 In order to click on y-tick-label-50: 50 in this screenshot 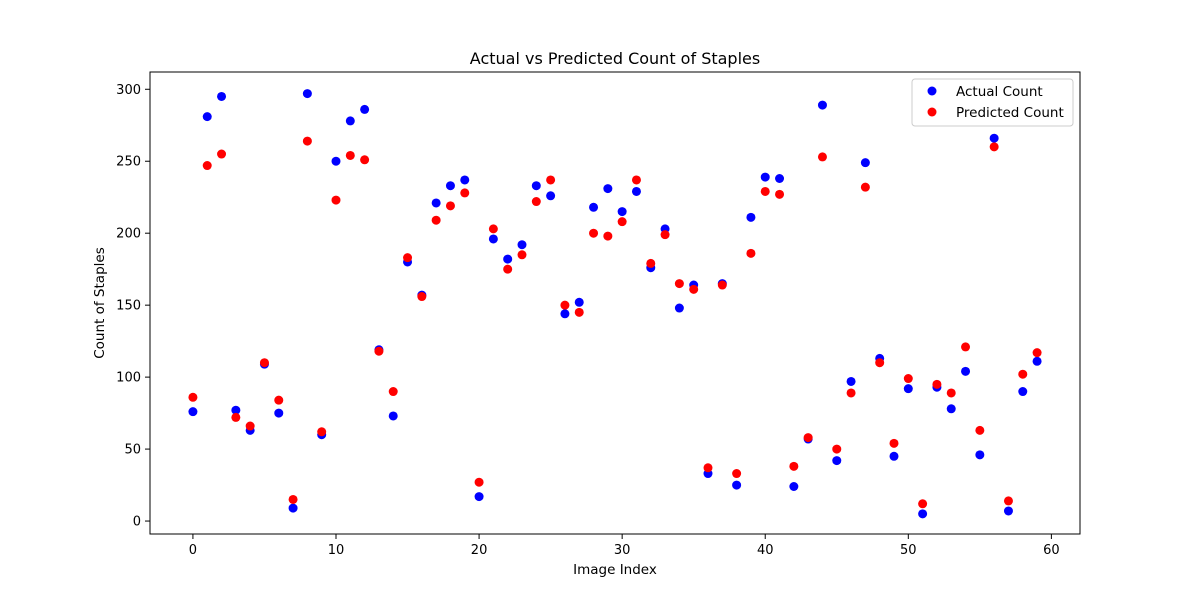, I will do `click(132, 450)`.